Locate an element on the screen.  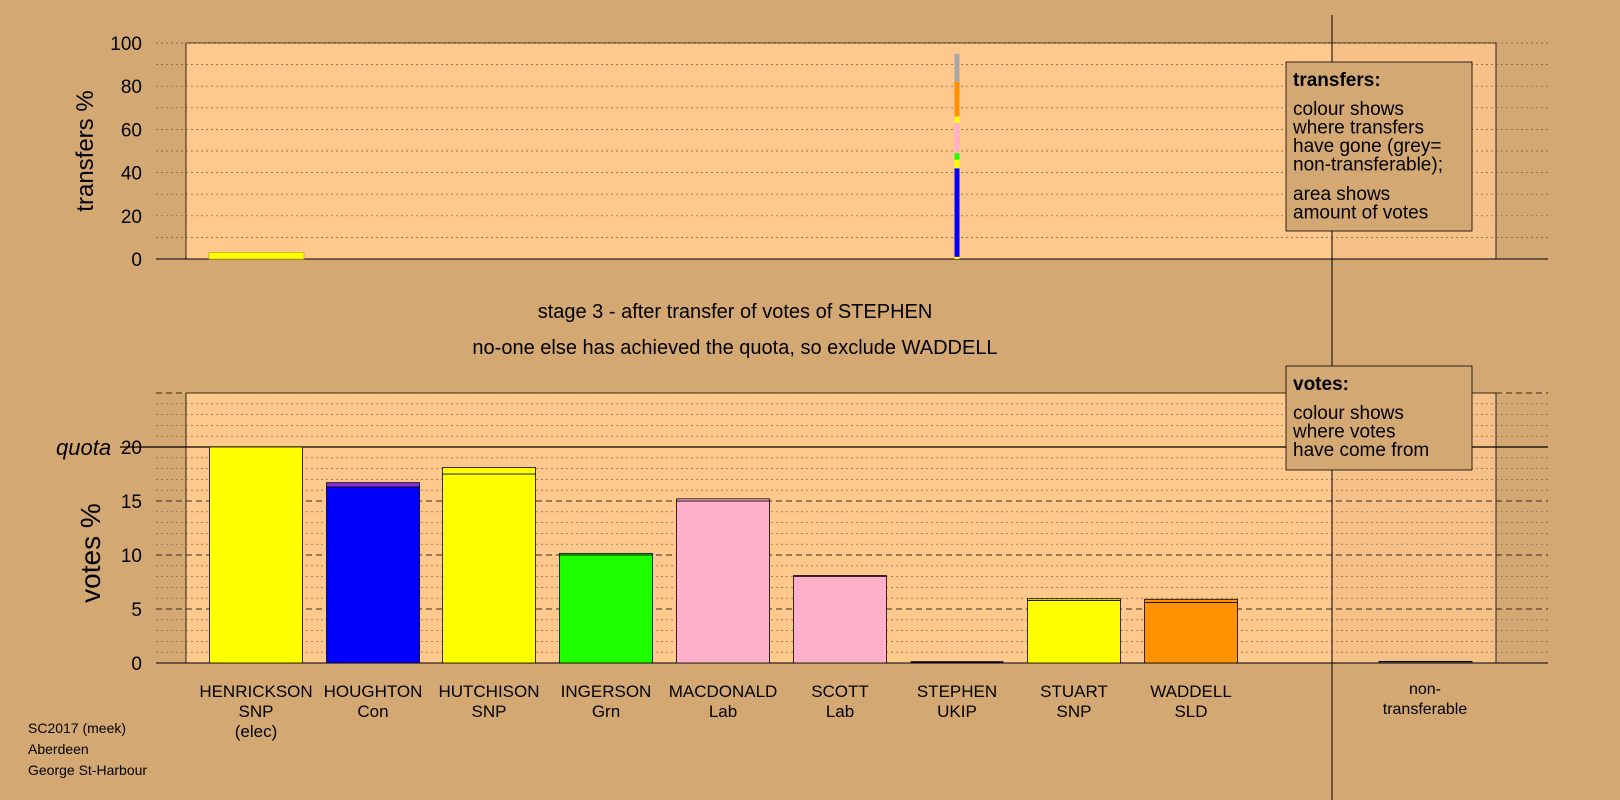
transfer-segment-hutchison is located at coordinates (957, 164).